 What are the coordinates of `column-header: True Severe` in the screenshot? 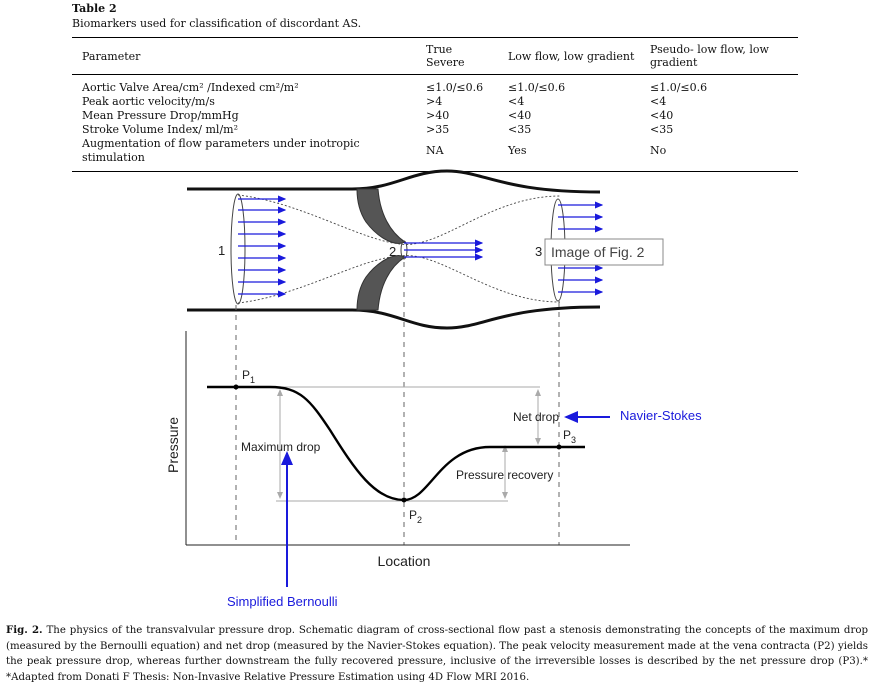 It's located at (445, 56).